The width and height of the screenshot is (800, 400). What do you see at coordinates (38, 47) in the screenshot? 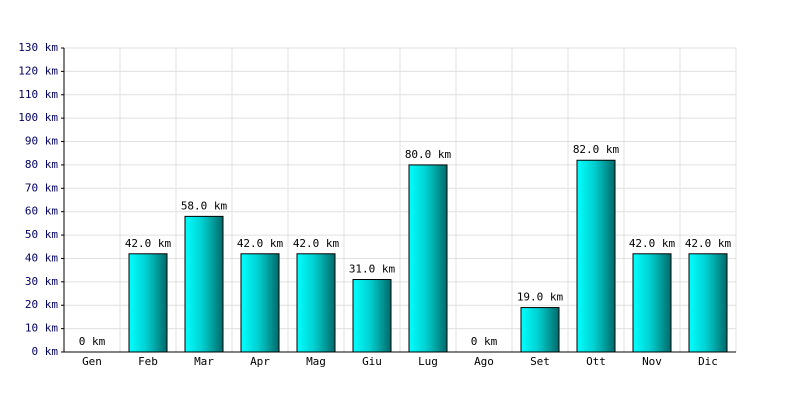
I see `y-tick-label: 130 km` at bounding box center [38, 47].